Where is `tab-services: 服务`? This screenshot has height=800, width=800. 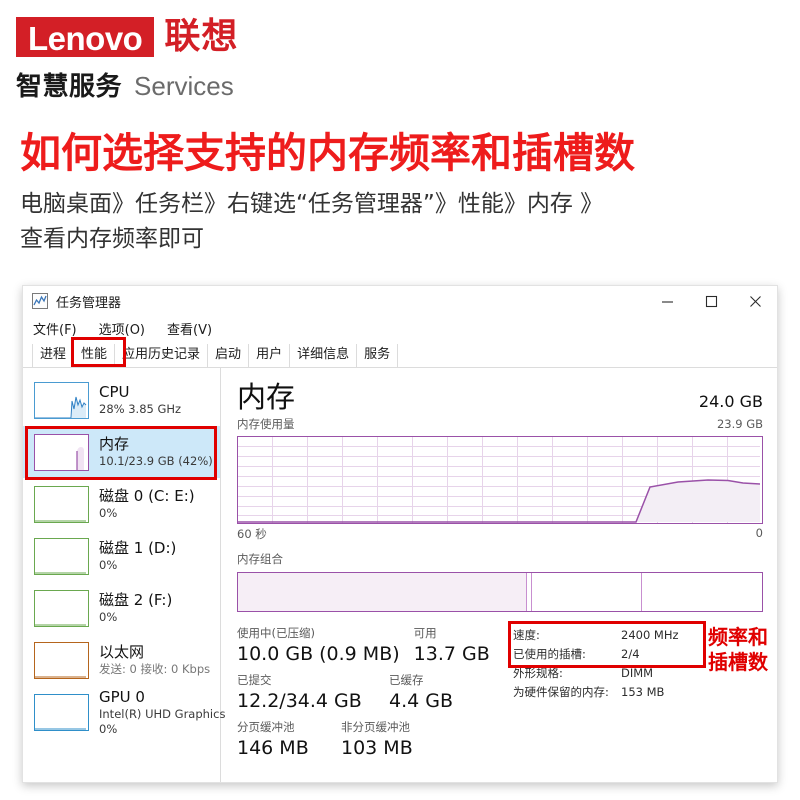
tab-services: 服务 is located at coordinates (378, 355).